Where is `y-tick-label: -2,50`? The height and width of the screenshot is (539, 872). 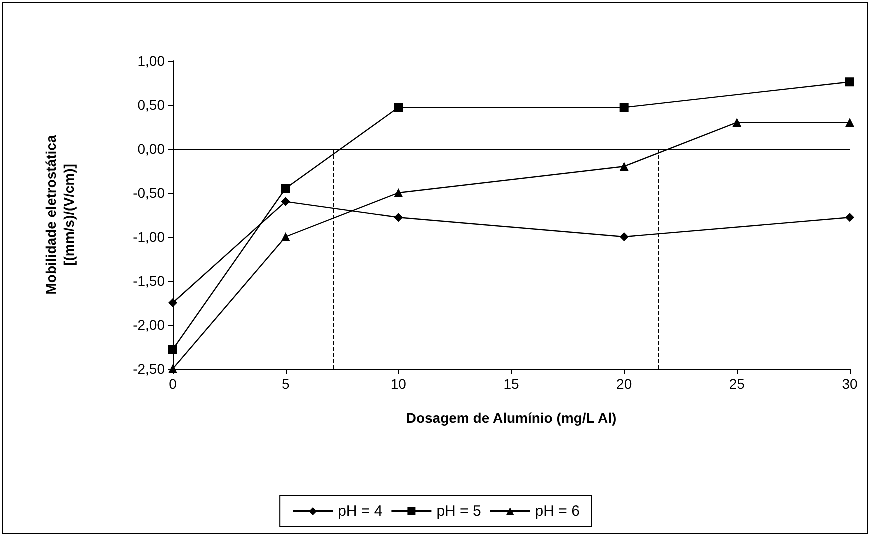 y-tick-label: -2,50 is located at coordinates (149, 369).